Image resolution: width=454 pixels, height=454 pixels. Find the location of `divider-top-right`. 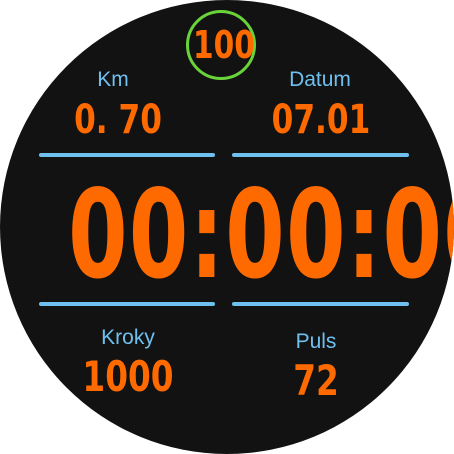

divider-top-right is located at coordinates (320, 155).